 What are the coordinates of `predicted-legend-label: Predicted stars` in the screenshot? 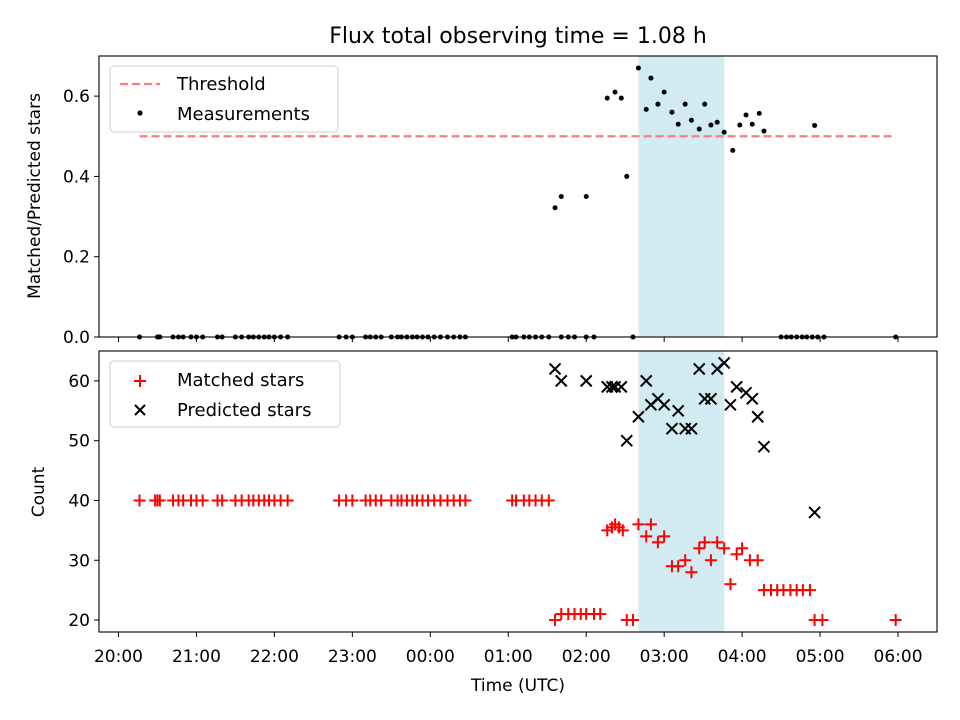 It's located at (244, 410).